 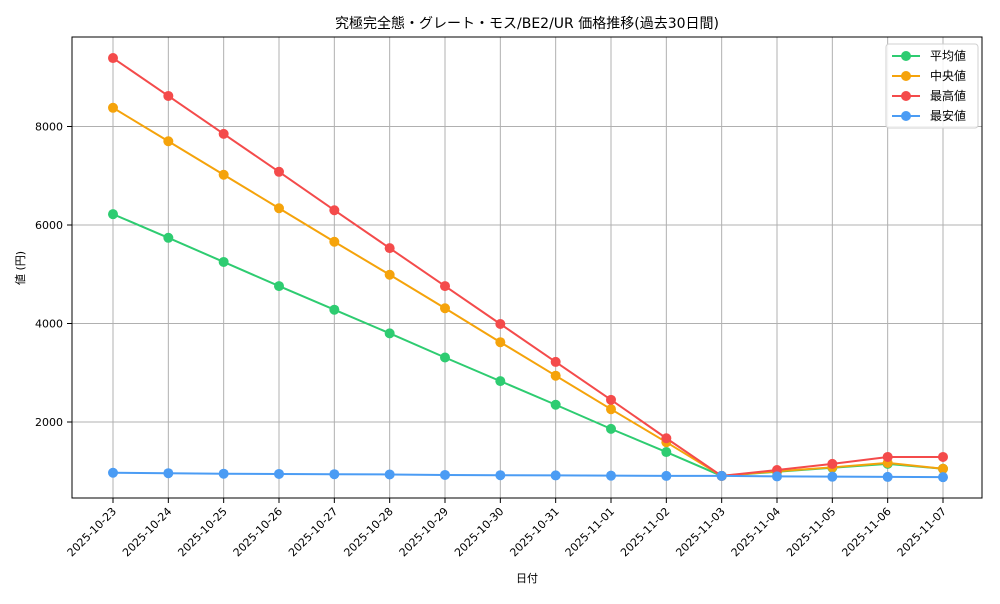 I want to click on x-tick-label: 2025-11-03, so click(x=700, y=532).